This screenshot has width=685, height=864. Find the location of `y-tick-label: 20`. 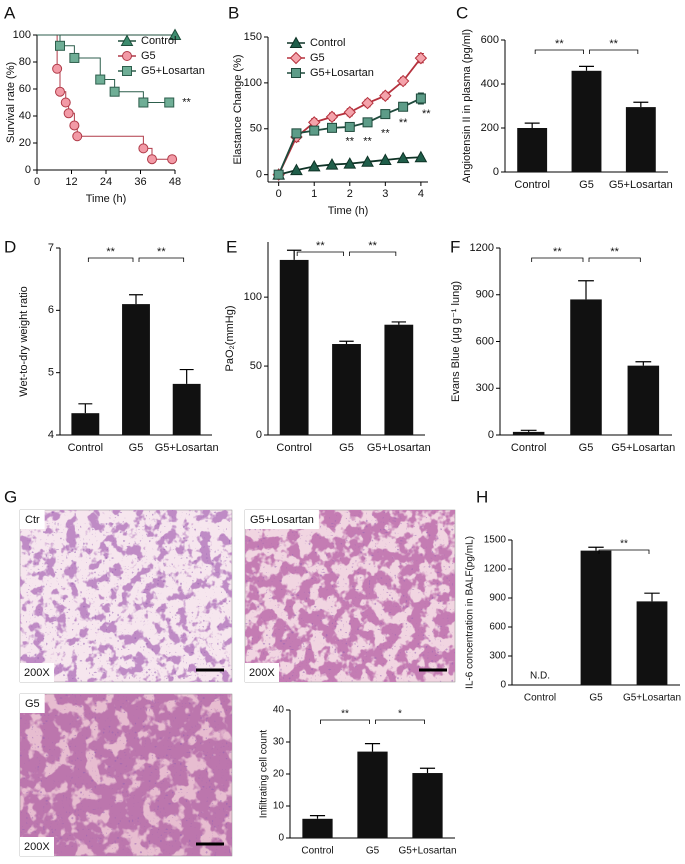

y-tick-label: 20 is located at coordinates (25, 143).